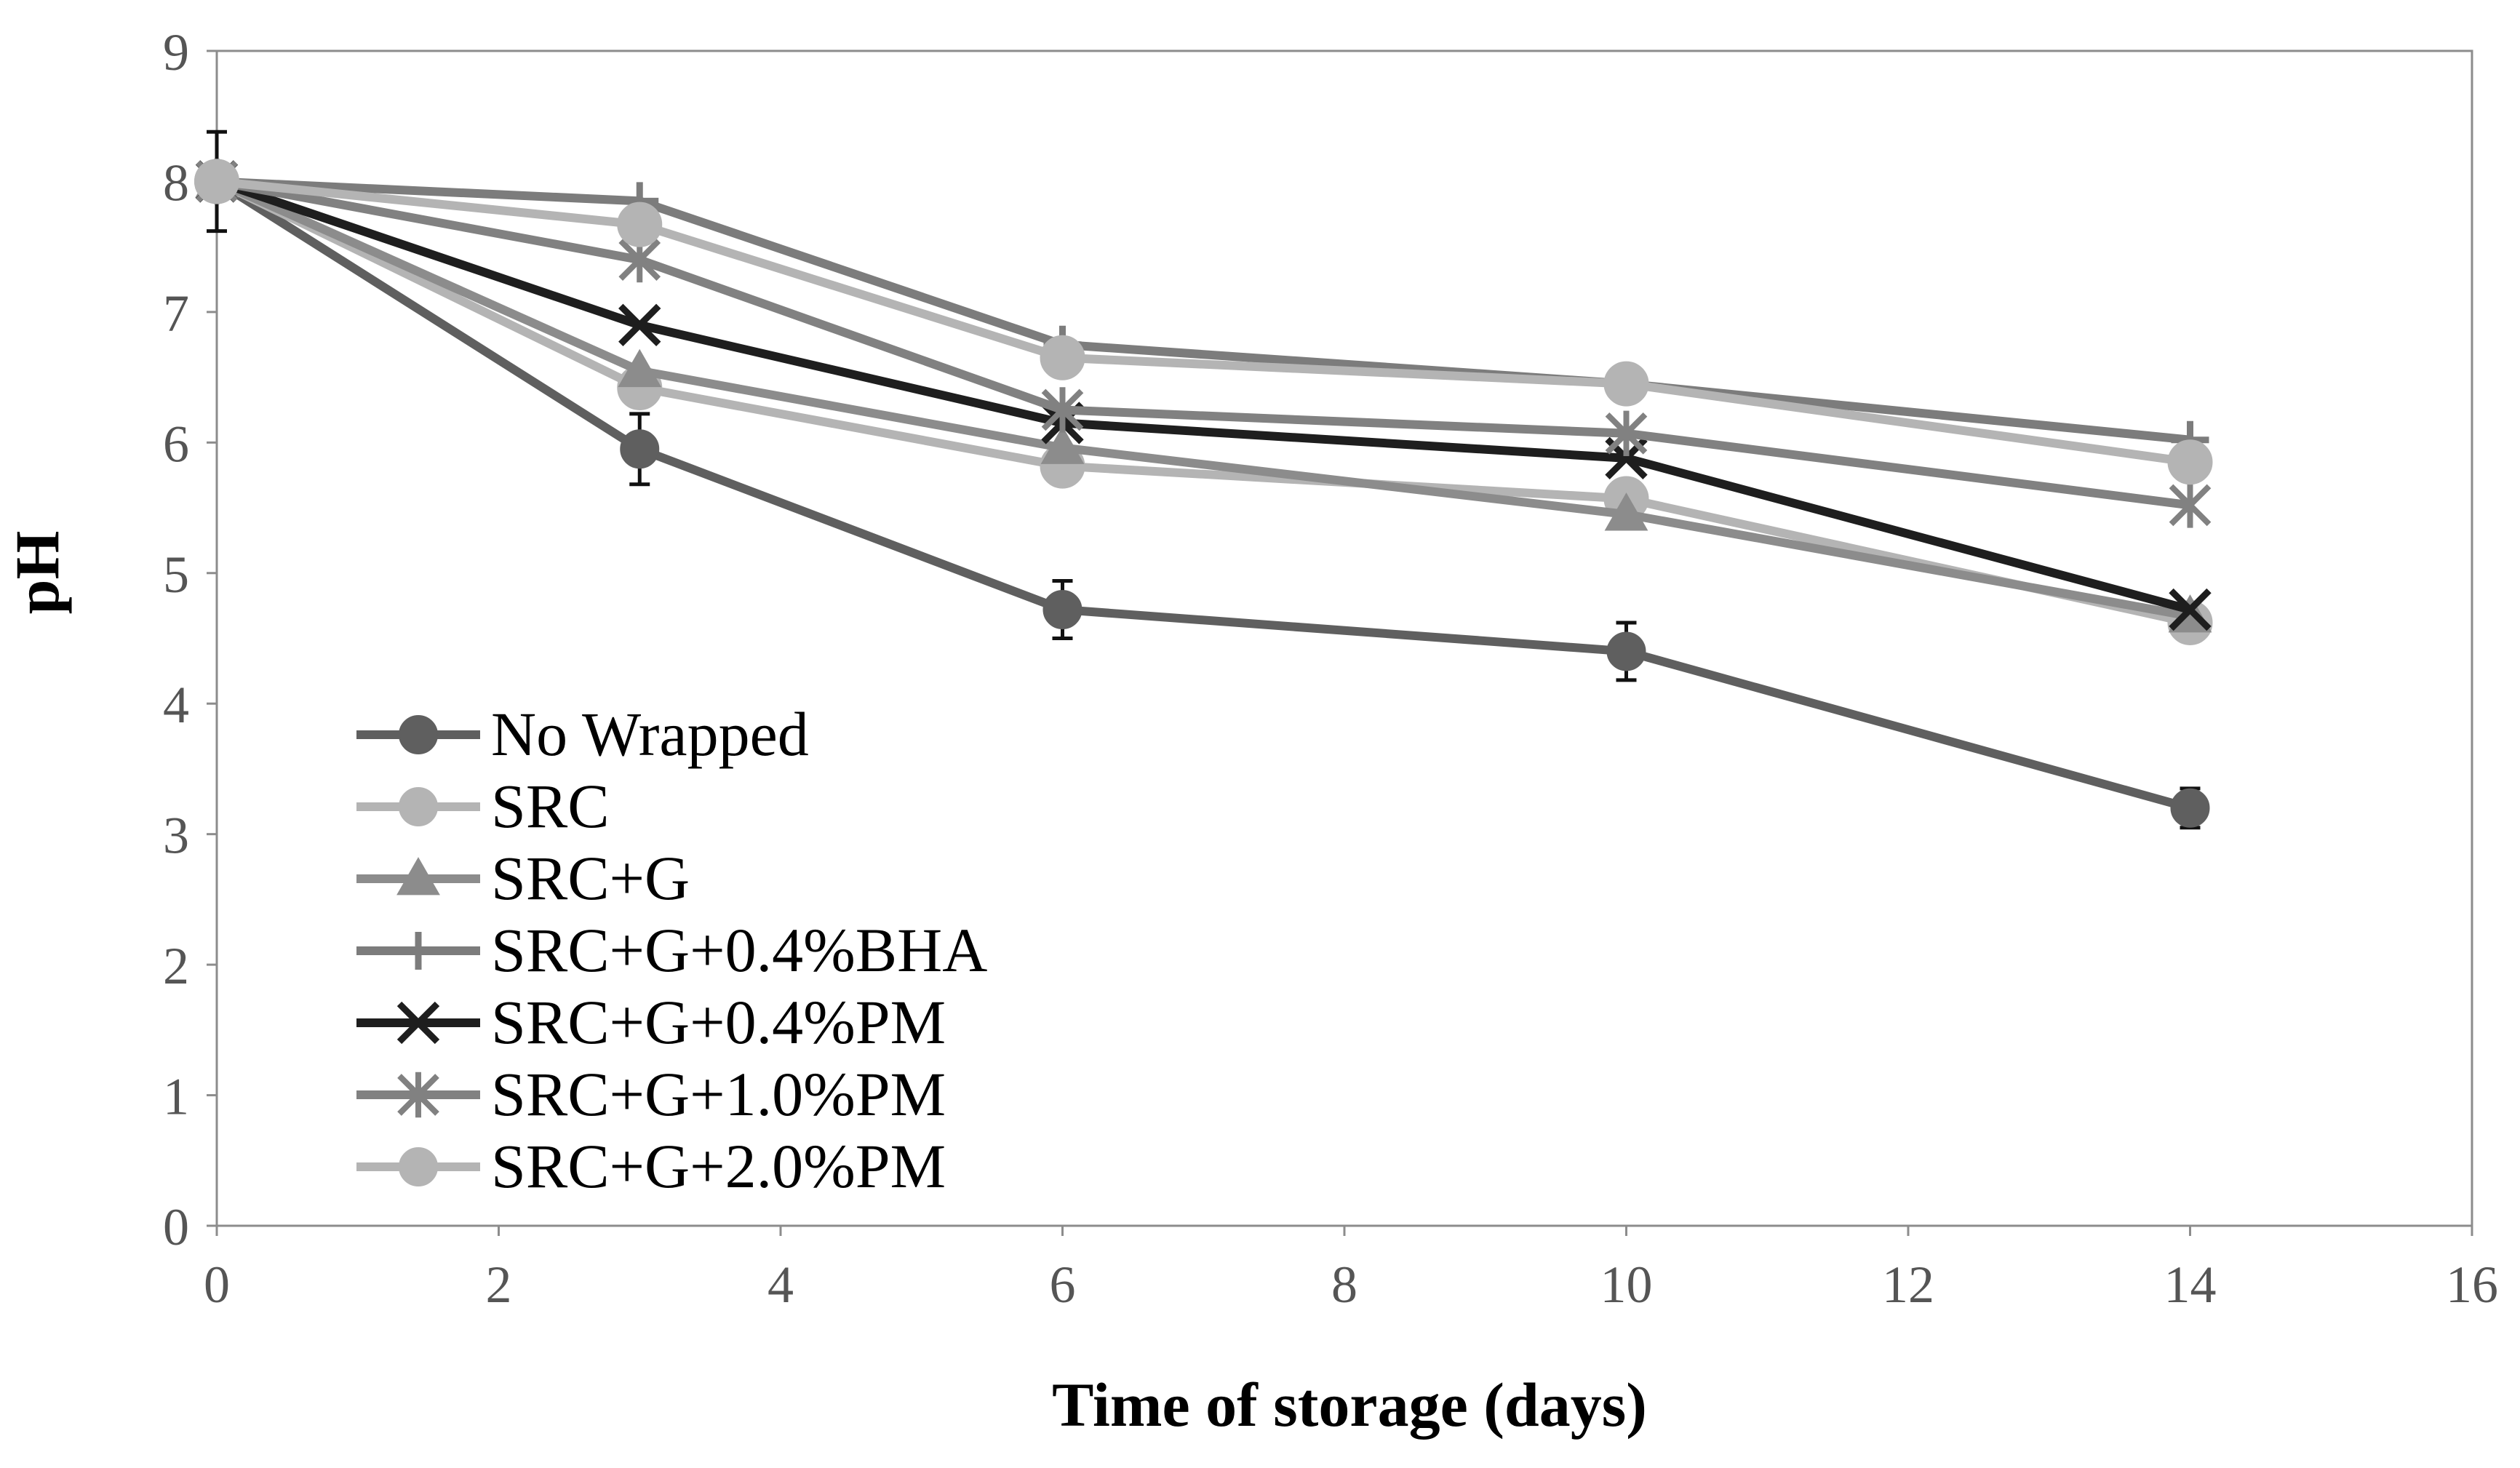  I want to click on legend-label: No Wrapped, so click(650, 734).